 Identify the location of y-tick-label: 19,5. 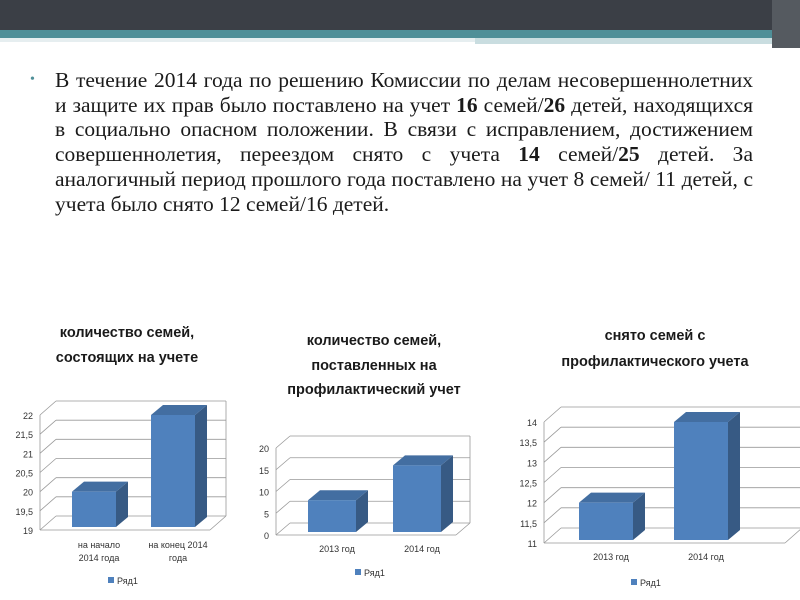
(24, 512).